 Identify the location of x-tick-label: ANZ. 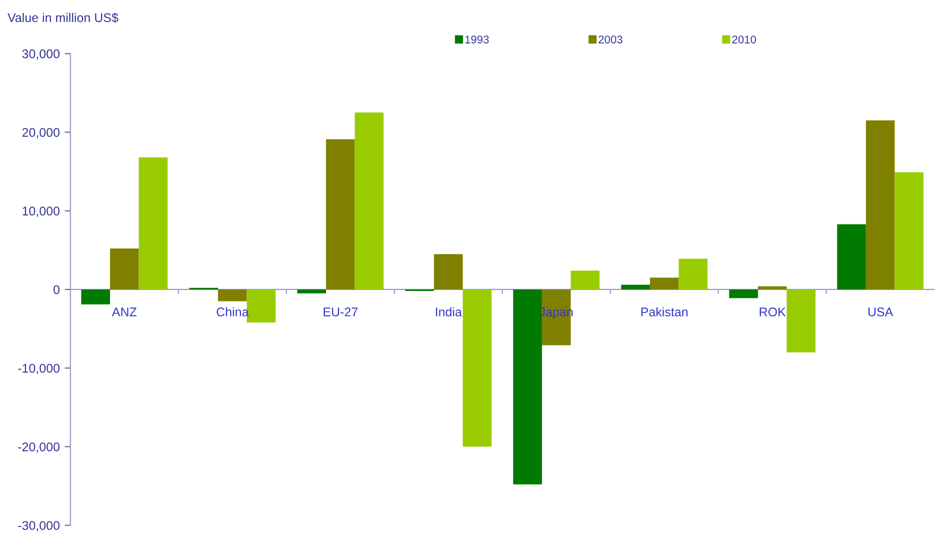
(124, 312).